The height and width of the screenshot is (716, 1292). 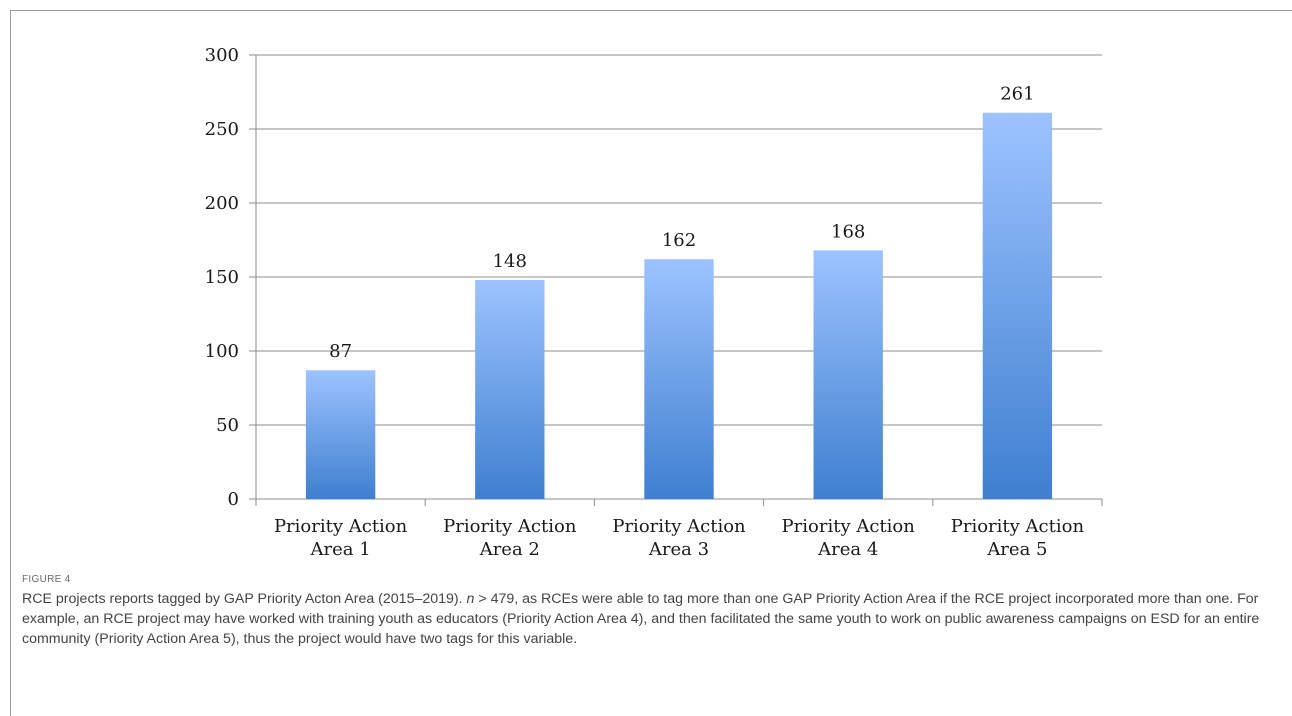 I want to click on caption-n: n, so click(x=470, y=599).